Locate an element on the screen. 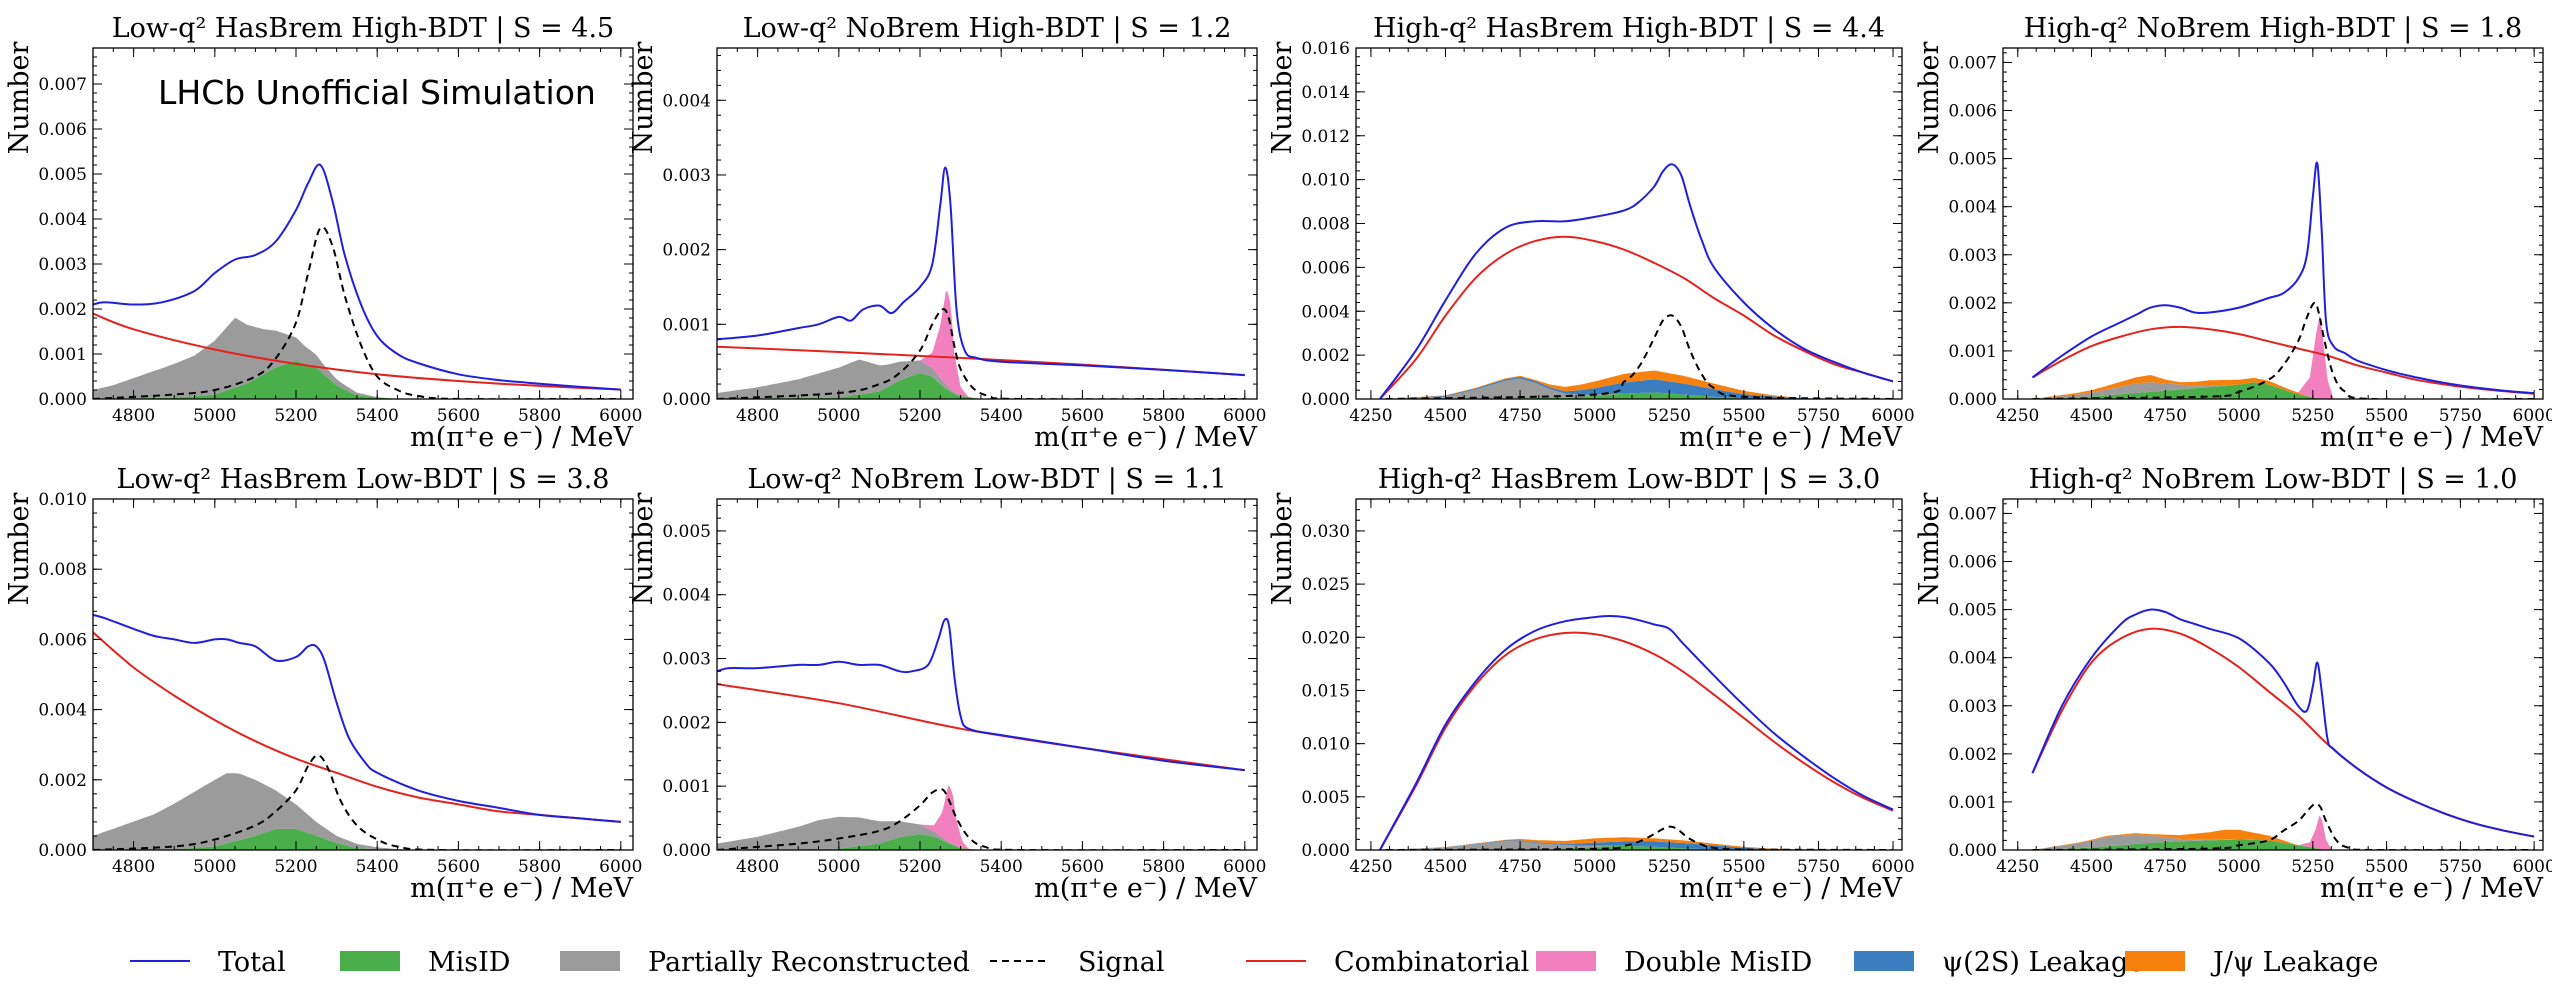 Image resolution: width=2552 pixels, height=991 pixels. legend-item-misid: MisID is located at coordinates (425, 962).